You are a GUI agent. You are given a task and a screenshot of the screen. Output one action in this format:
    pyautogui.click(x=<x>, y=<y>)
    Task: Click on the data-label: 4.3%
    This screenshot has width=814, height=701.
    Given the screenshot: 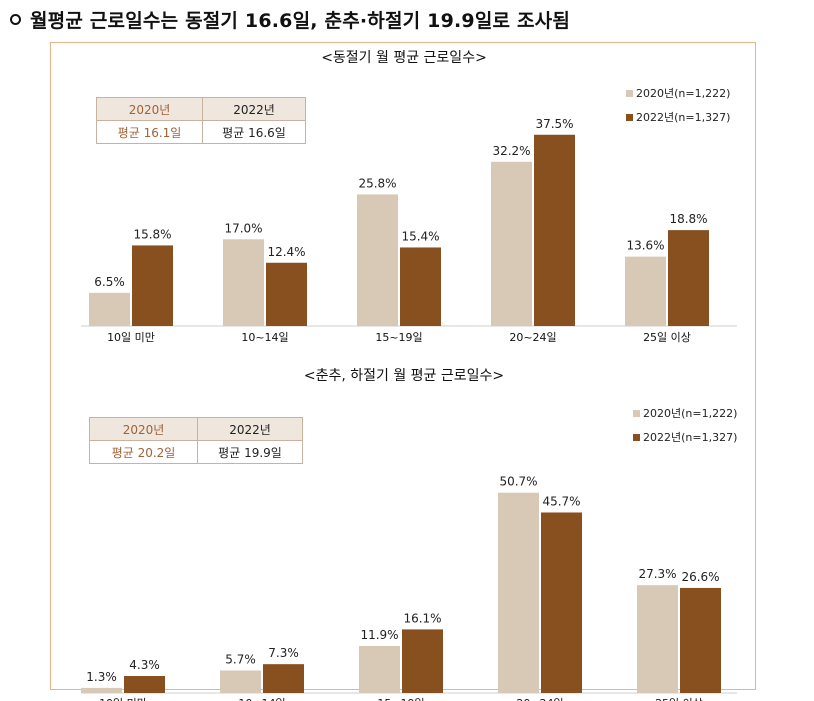 What is the action you would take?
    pyautogui.click(x=144, y=665)
    